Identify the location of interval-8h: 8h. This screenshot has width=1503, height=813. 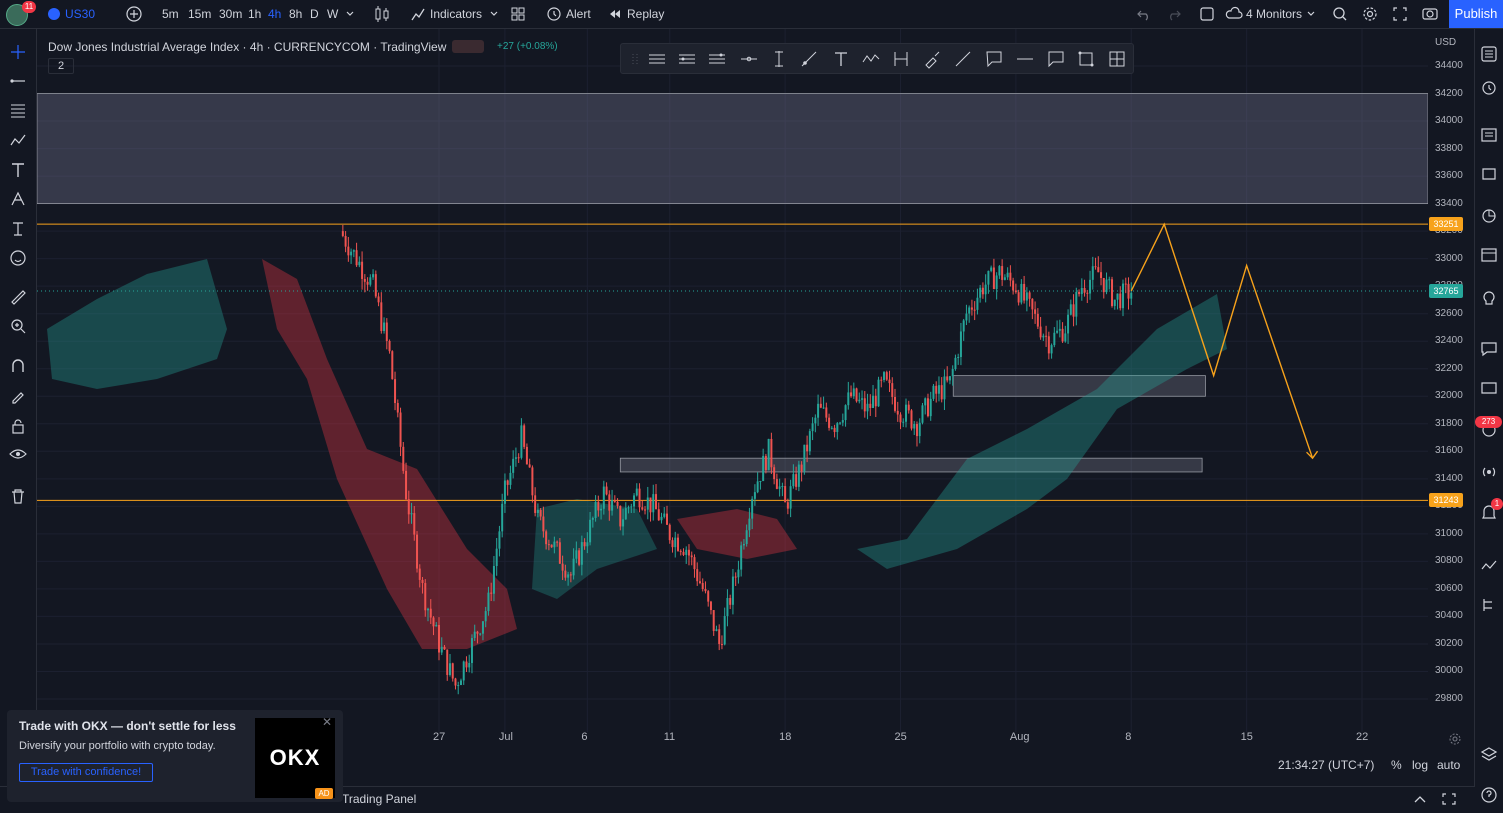
(296, 14).